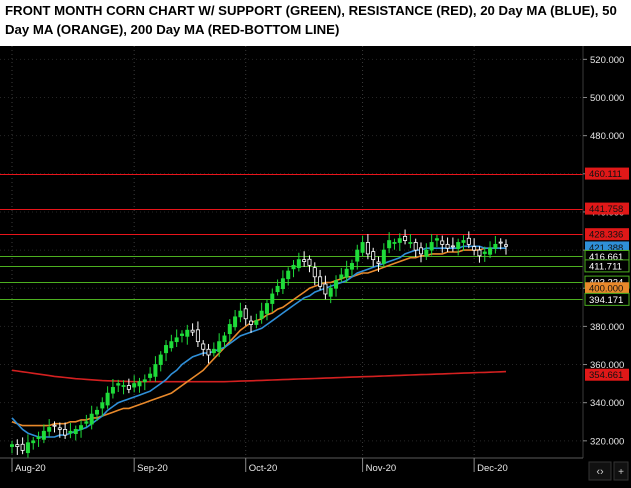  I want to click on y-tick-label: 480.000, so click(607, 136).